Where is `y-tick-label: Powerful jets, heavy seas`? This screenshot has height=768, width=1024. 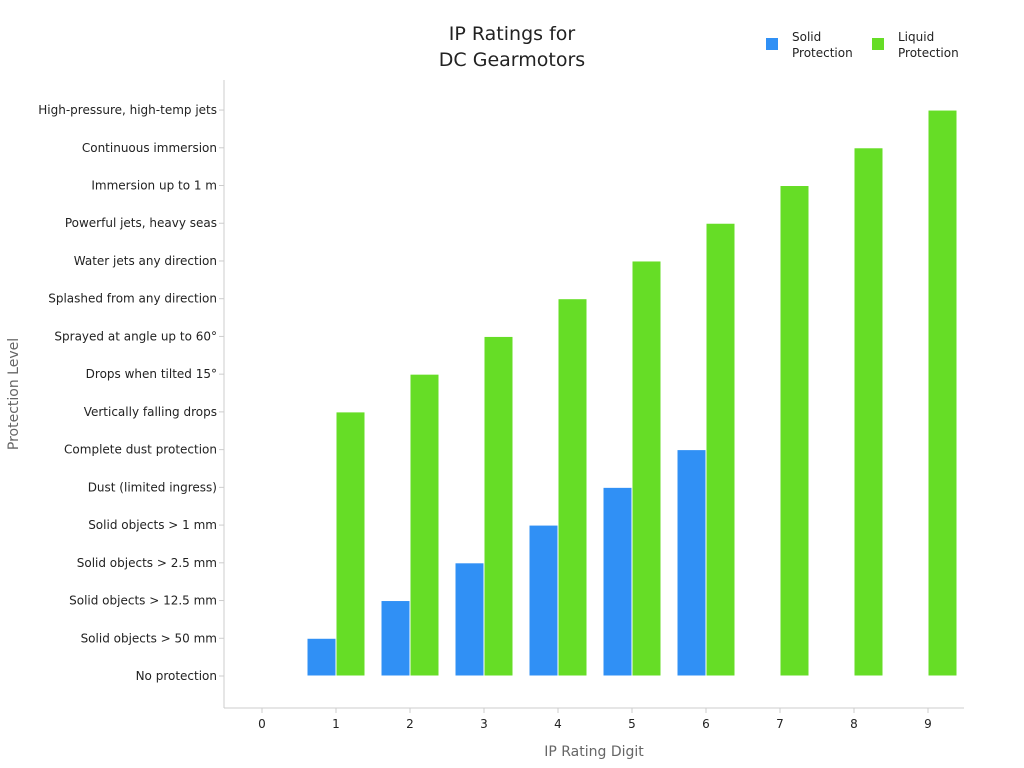
y-tick-label: Powerful jets, heavy seas is located at coordinates (141, 223).